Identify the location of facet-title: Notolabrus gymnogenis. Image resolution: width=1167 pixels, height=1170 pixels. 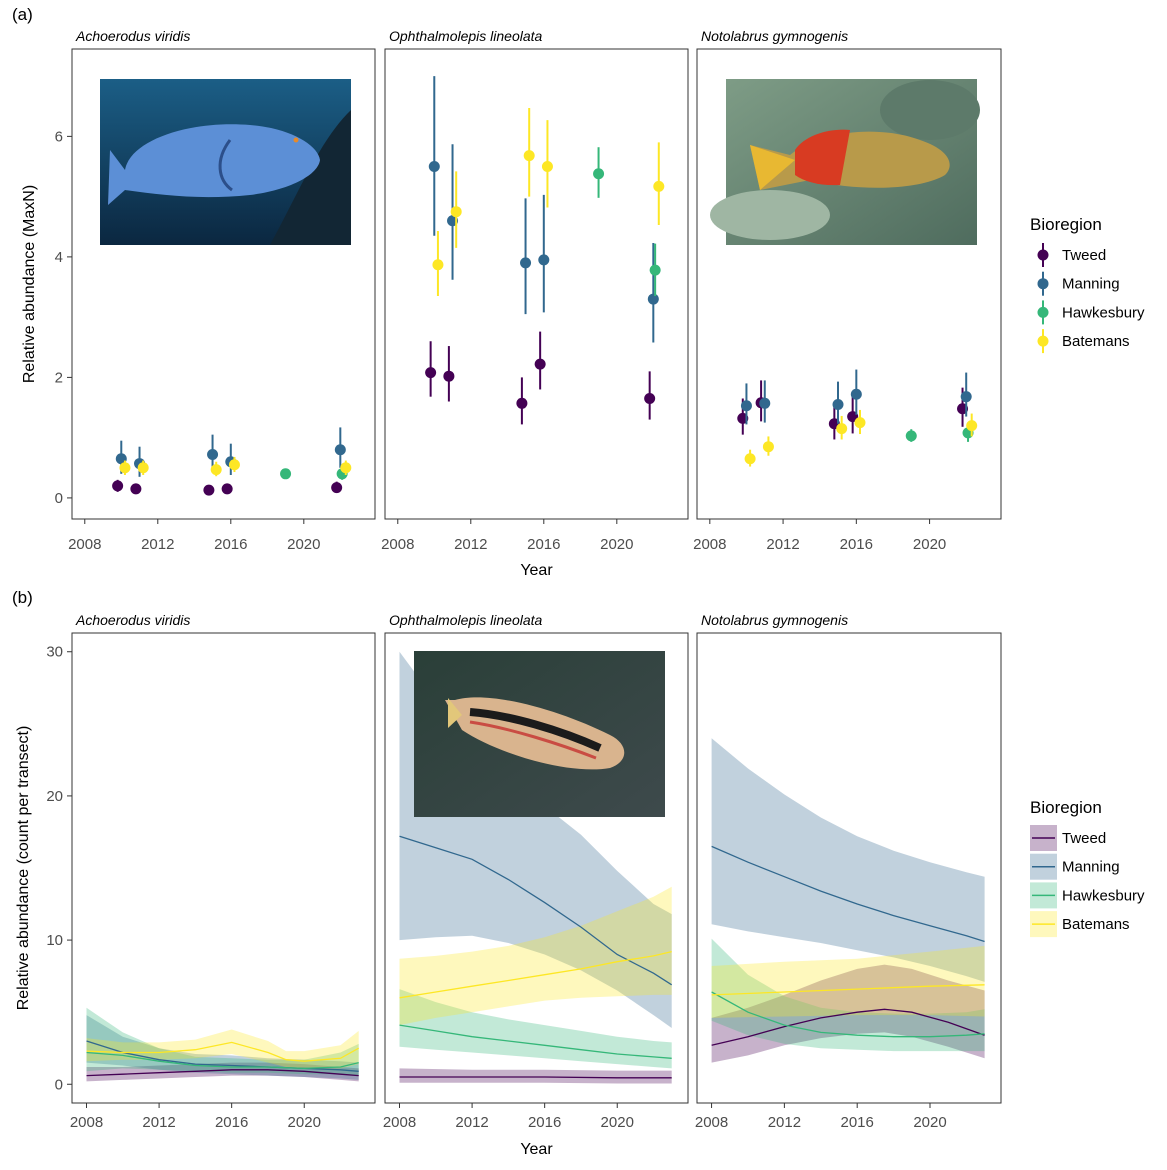
(774, 620).